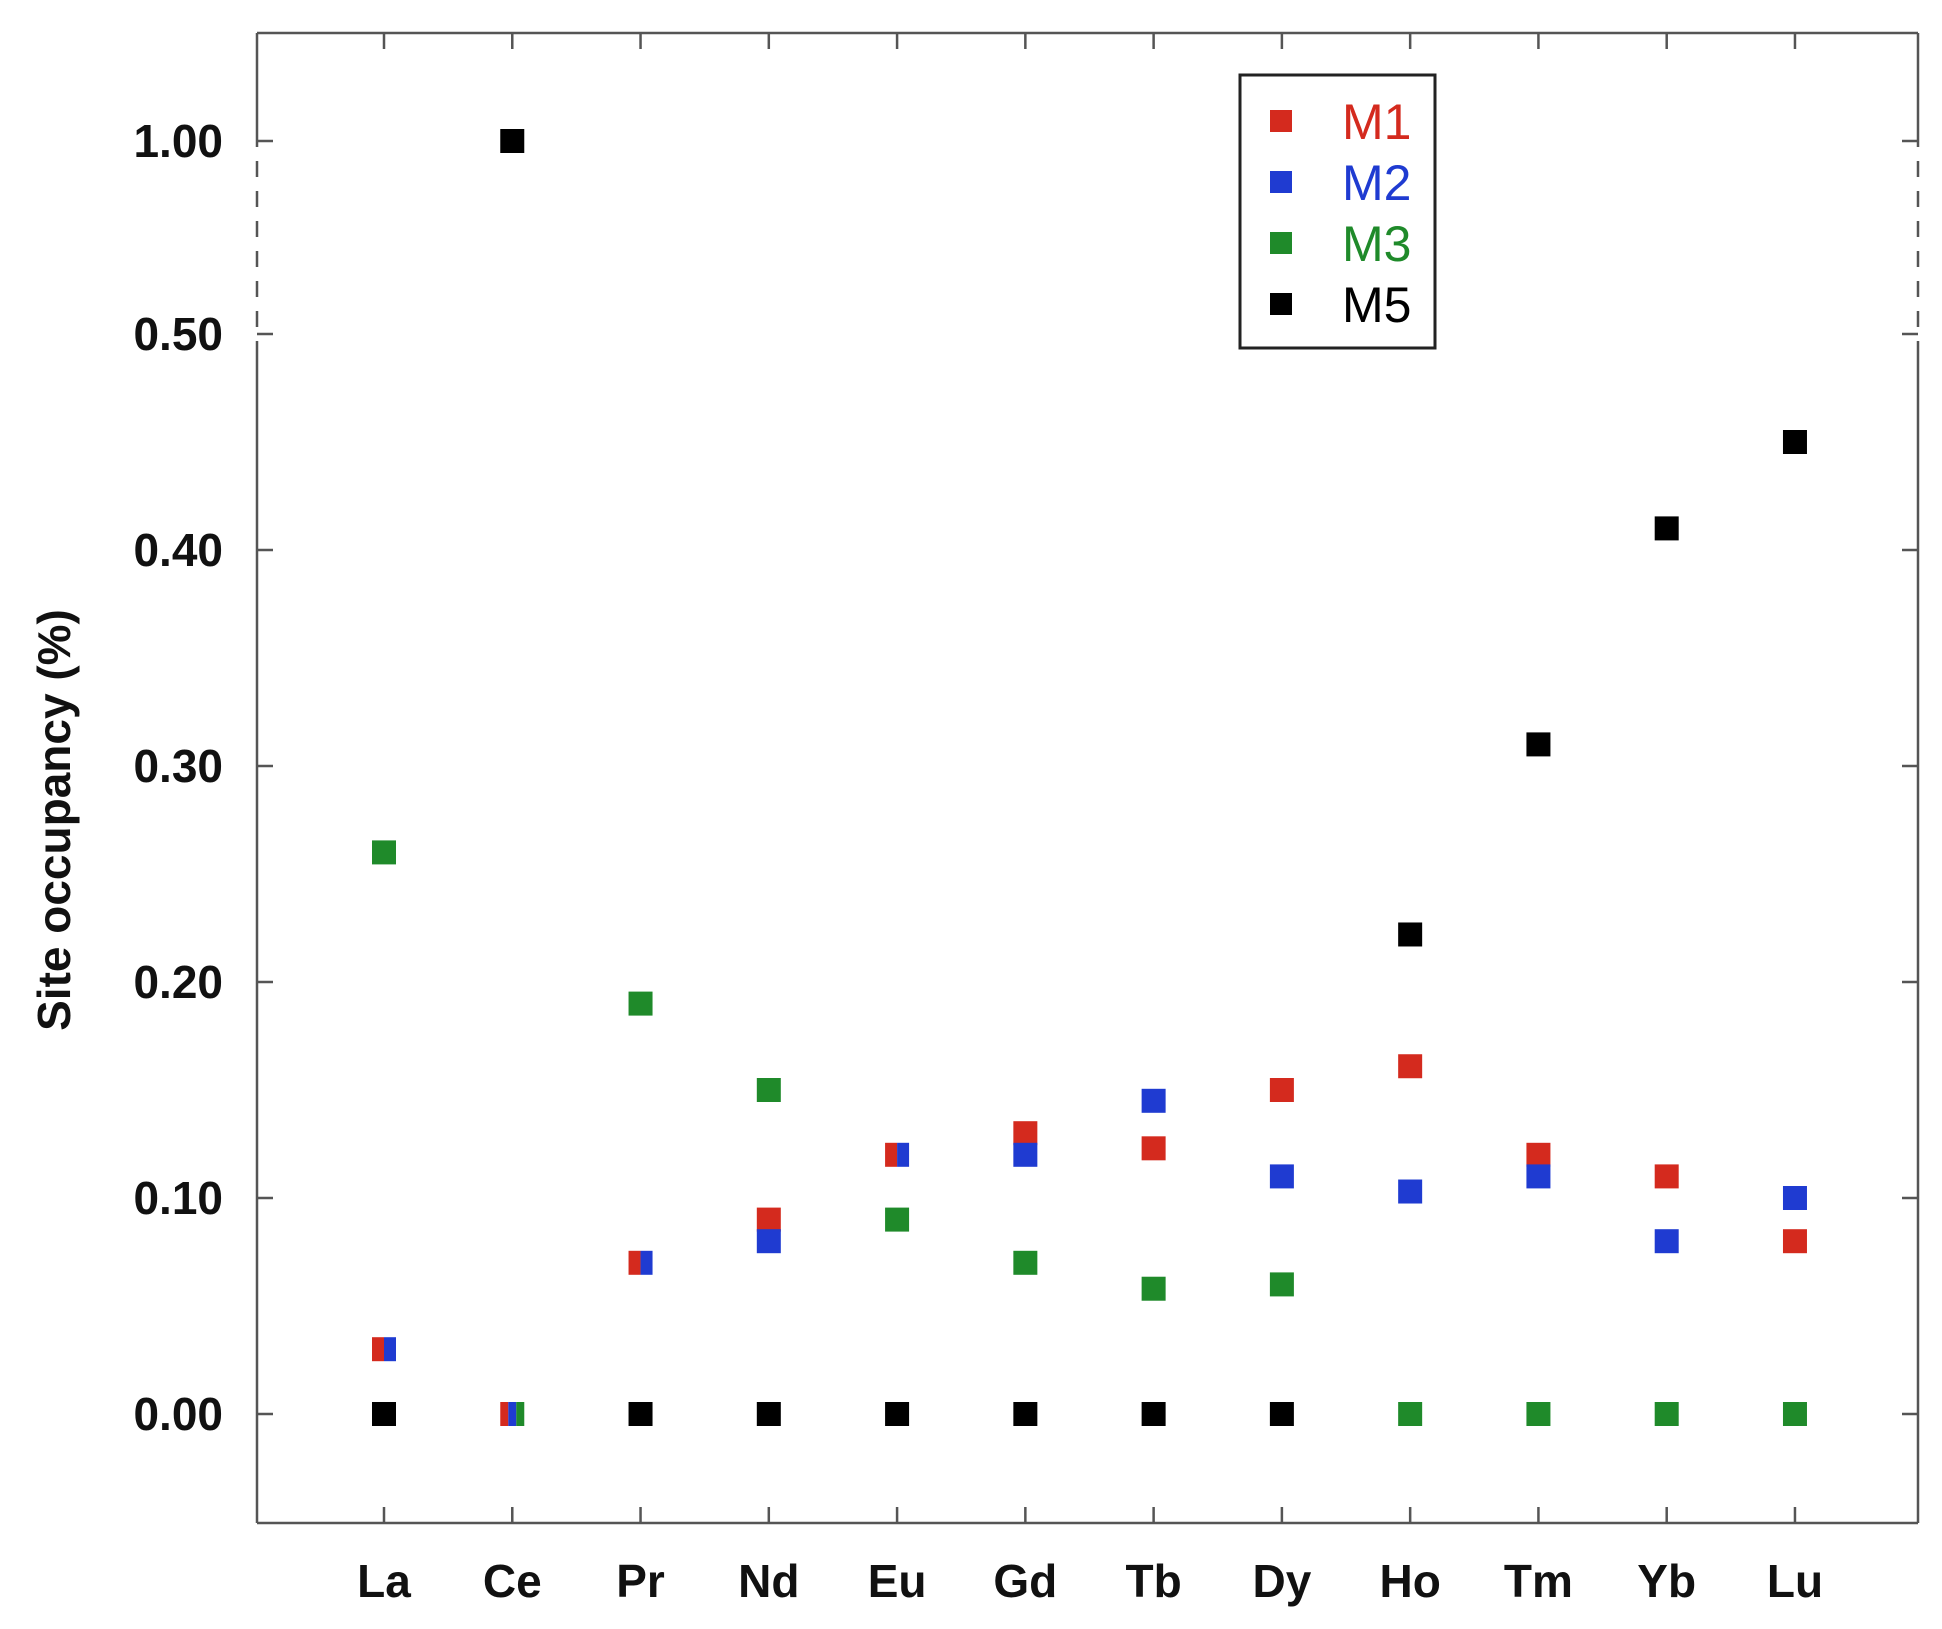 The height and width of the screenshot is (1629, 1942). What do you see at coordinates (1794, 442) in the screenshot?
I see `point-m5-lu` at bounding box center [1794, 442].